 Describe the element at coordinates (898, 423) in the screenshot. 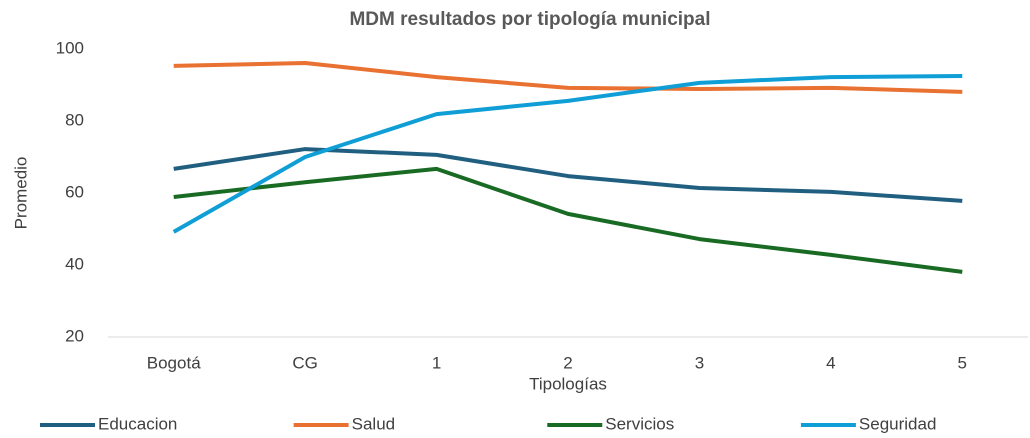

I see `legend-label: Seguridad` at that location.